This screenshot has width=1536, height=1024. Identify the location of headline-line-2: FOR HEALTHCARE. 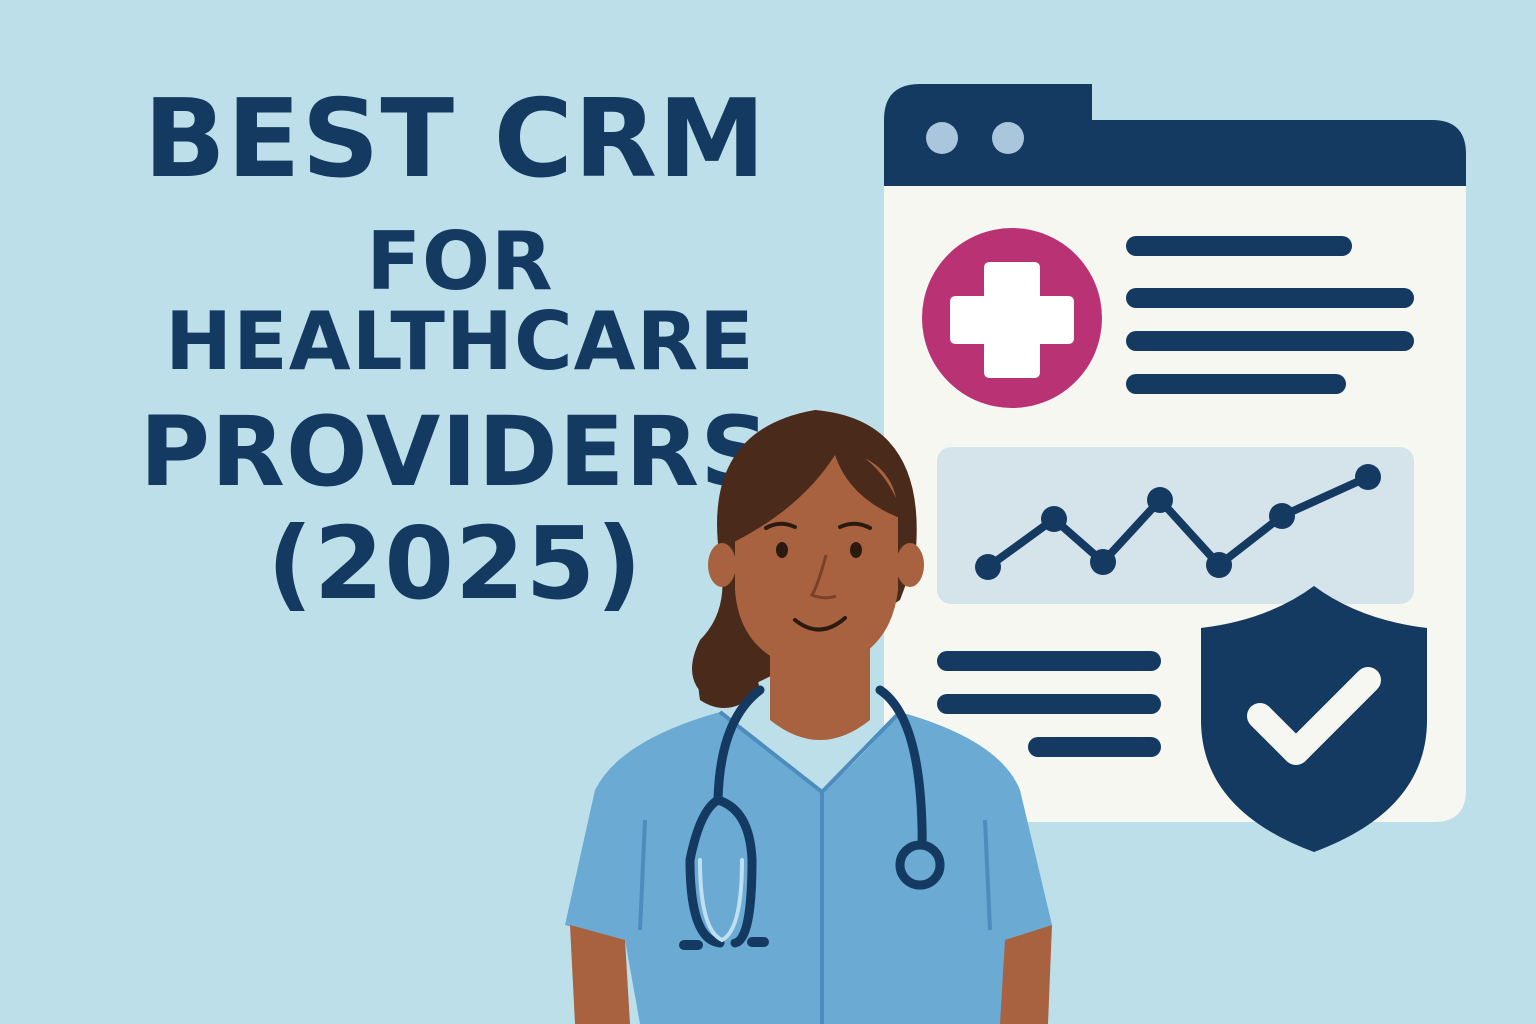
(460, 301).